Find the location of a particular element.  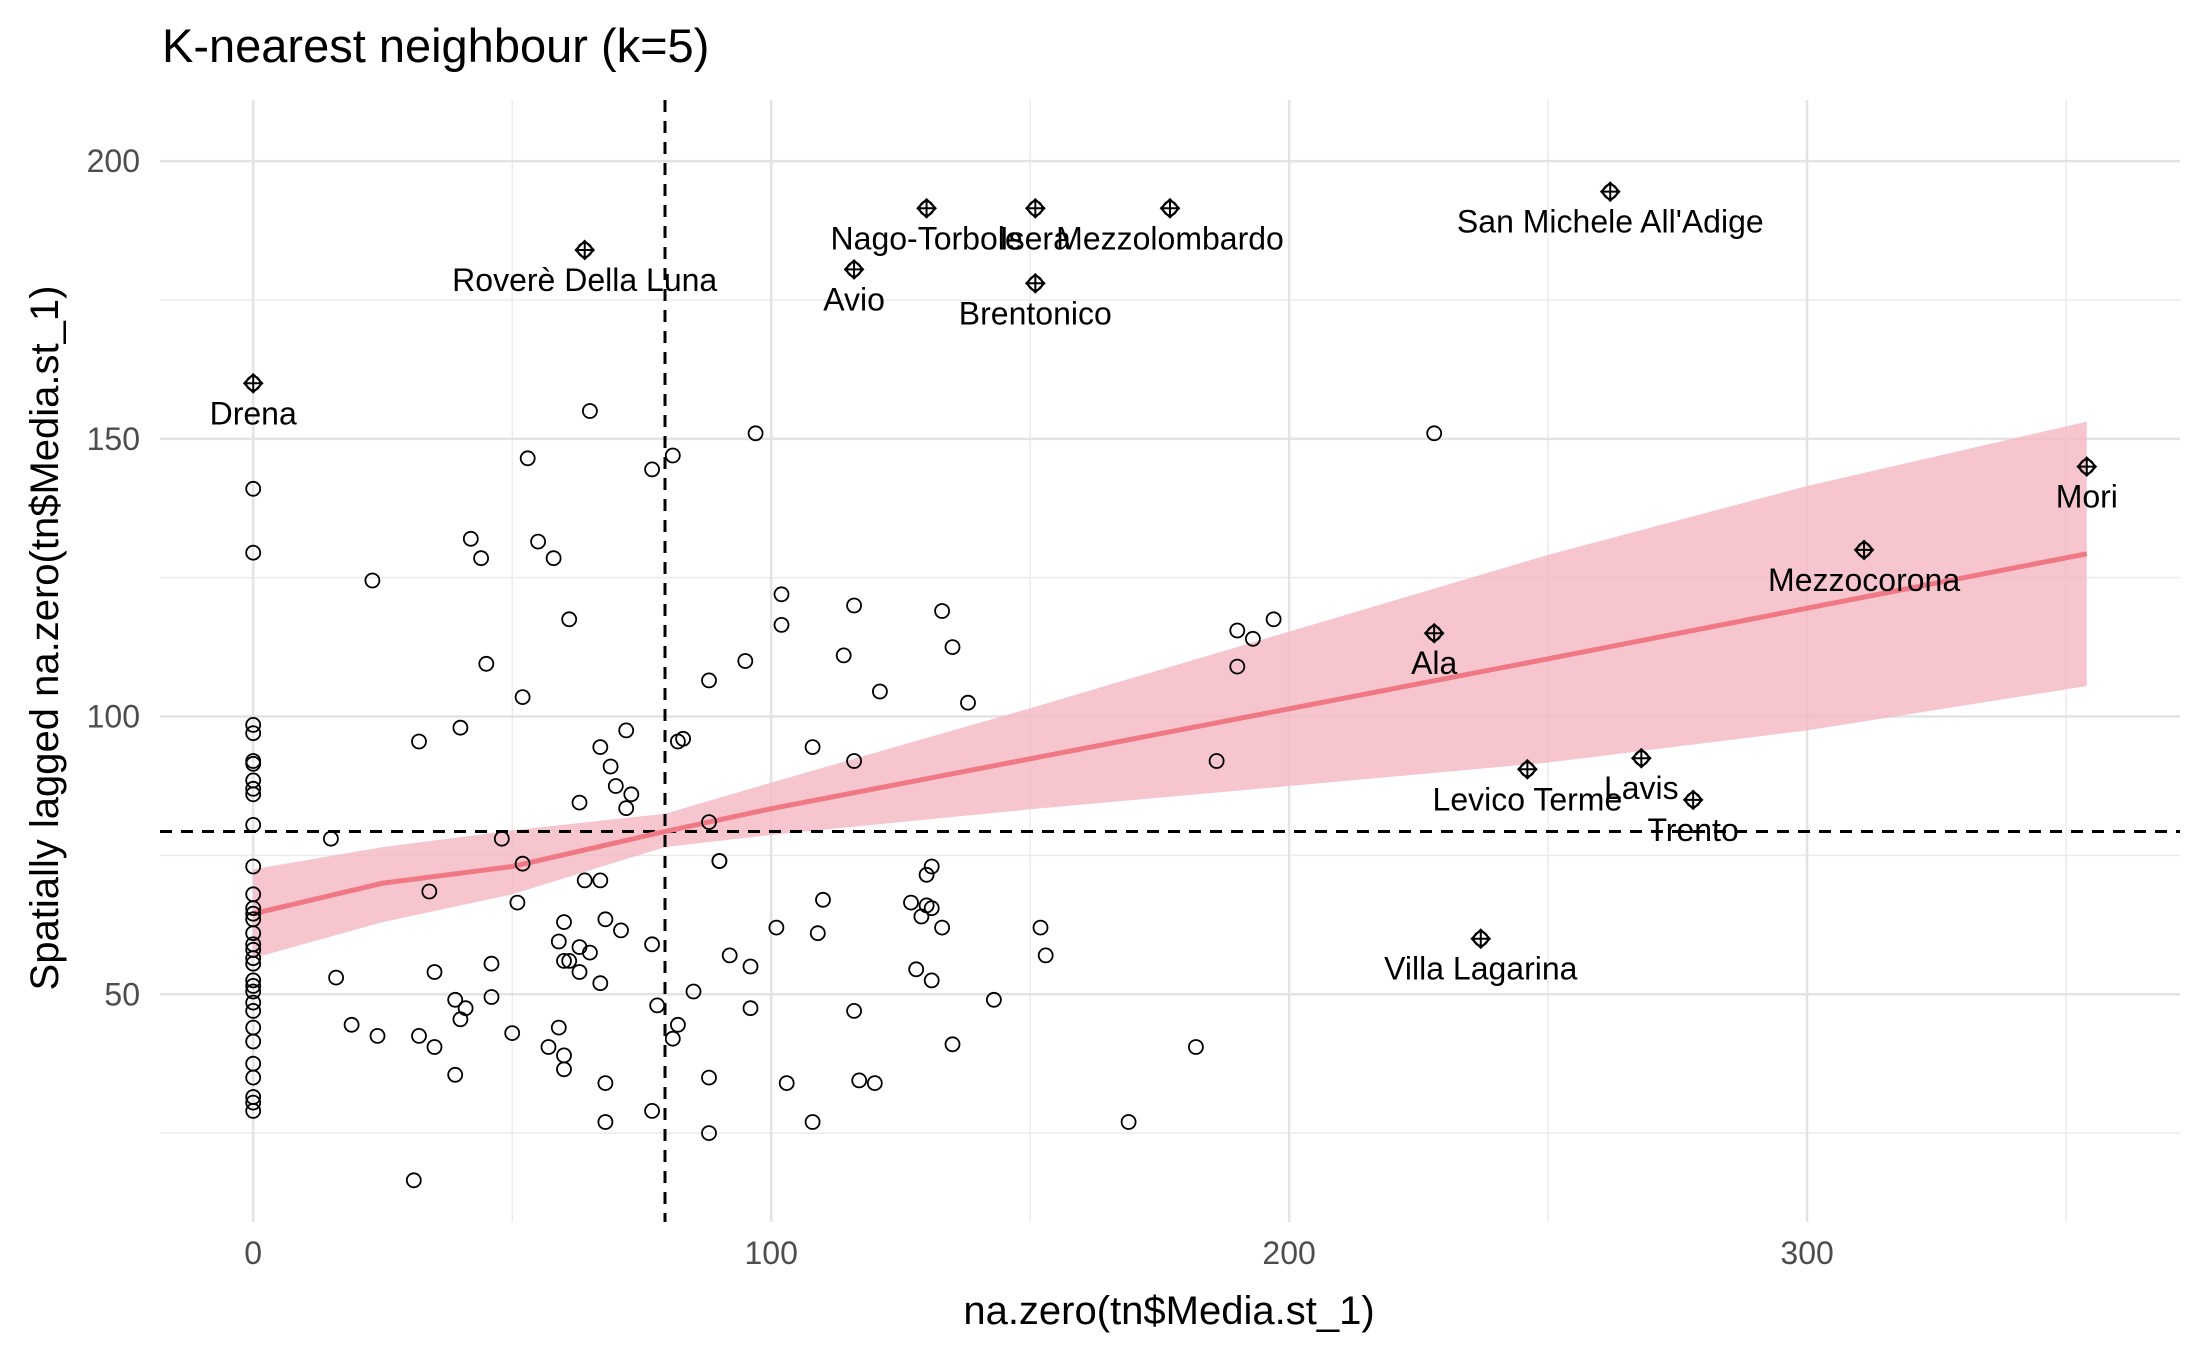

x-tick-label: 0 is located at coordinates (253, 1253).